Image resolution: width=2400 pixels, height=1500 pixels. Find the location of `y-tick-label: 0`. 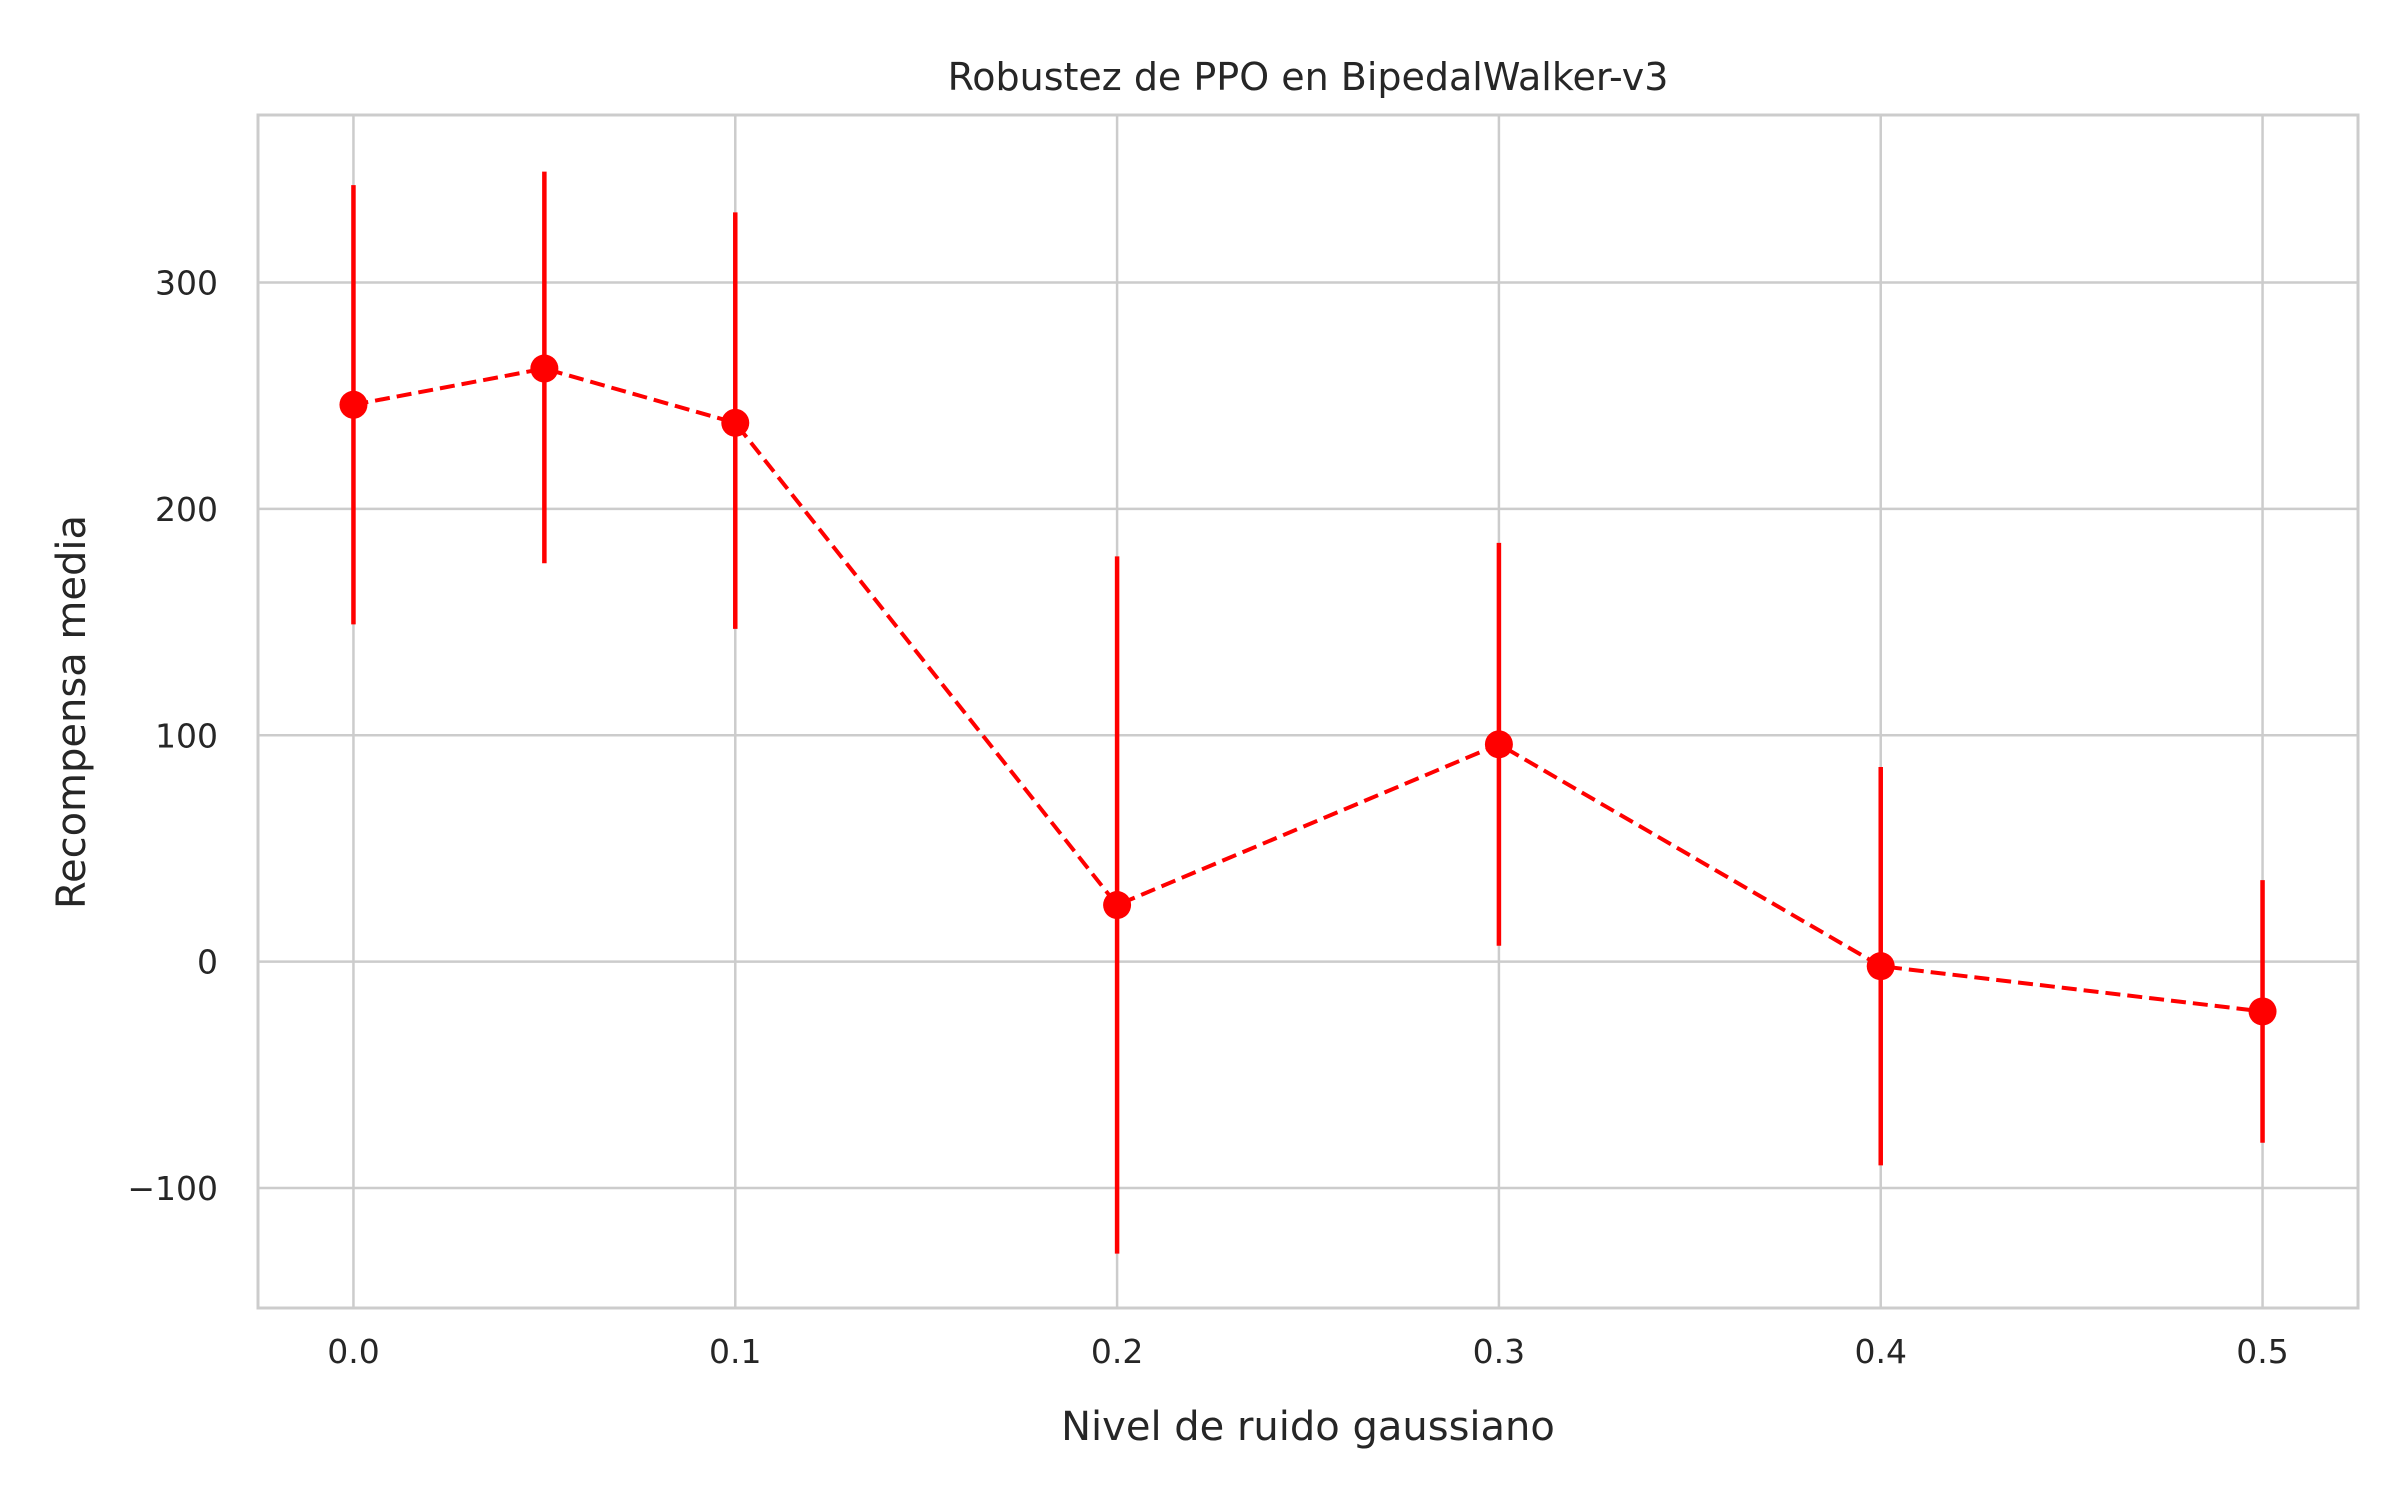

y-tick-label: 0 is located at coordinates (207, 962).